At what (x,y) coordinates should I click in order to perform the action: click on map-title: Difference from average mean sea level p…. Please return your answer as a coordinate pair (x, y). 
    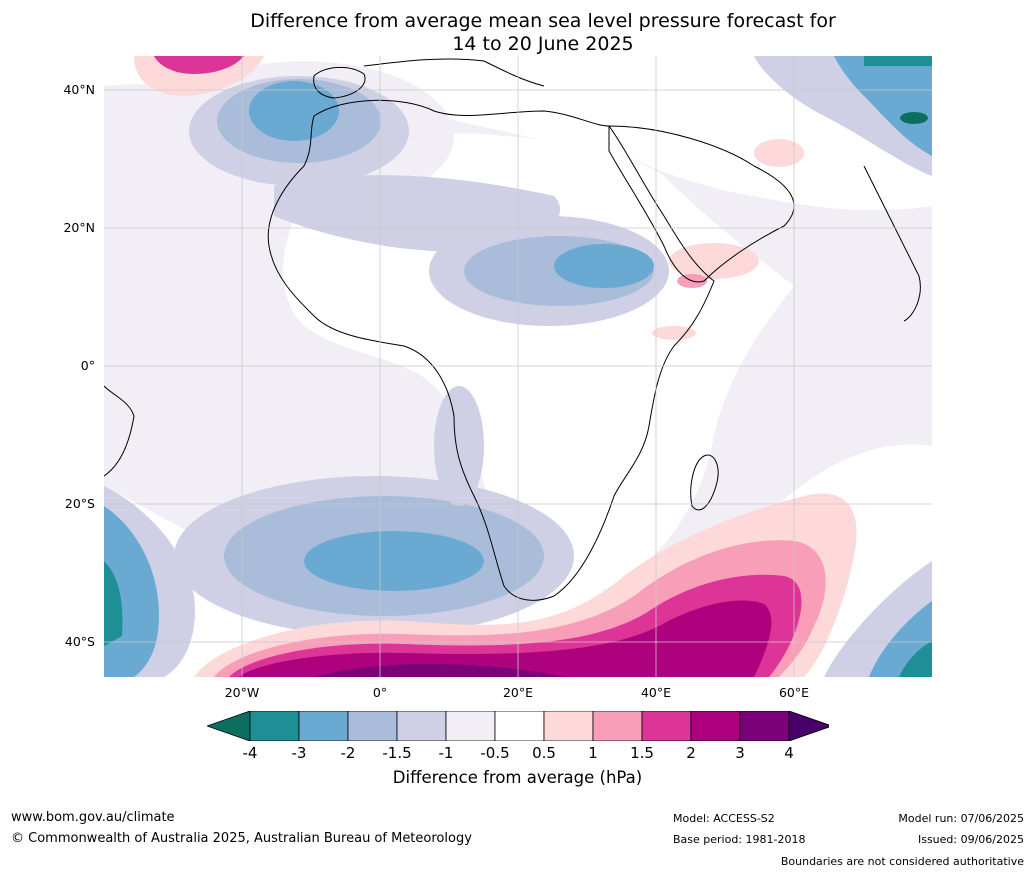
    Looking at the image, I should click on (517, 33).